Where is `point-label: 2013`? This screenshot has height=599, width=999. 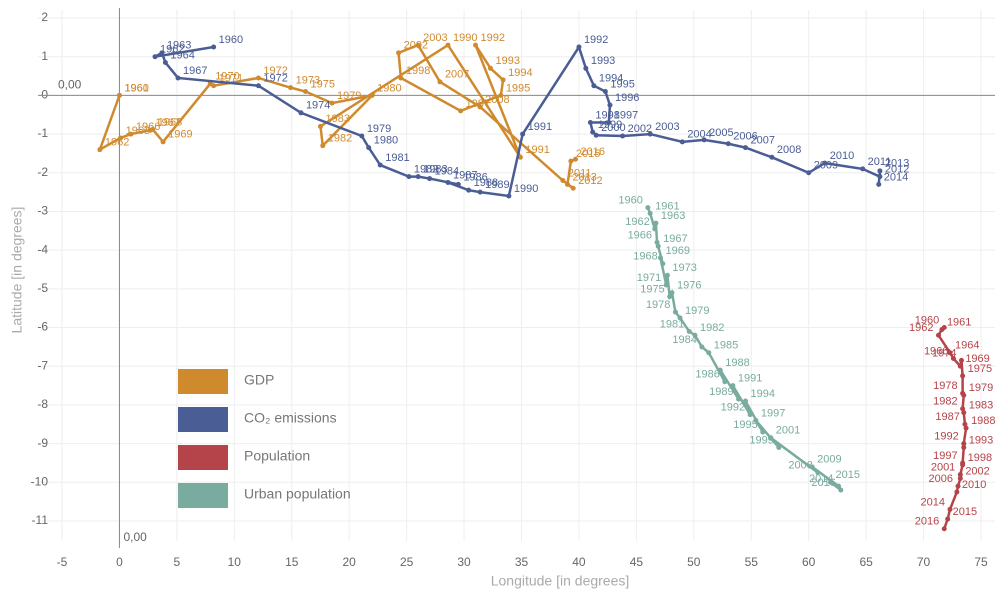
point-label: 2013 is located at coordinates (584, 177).